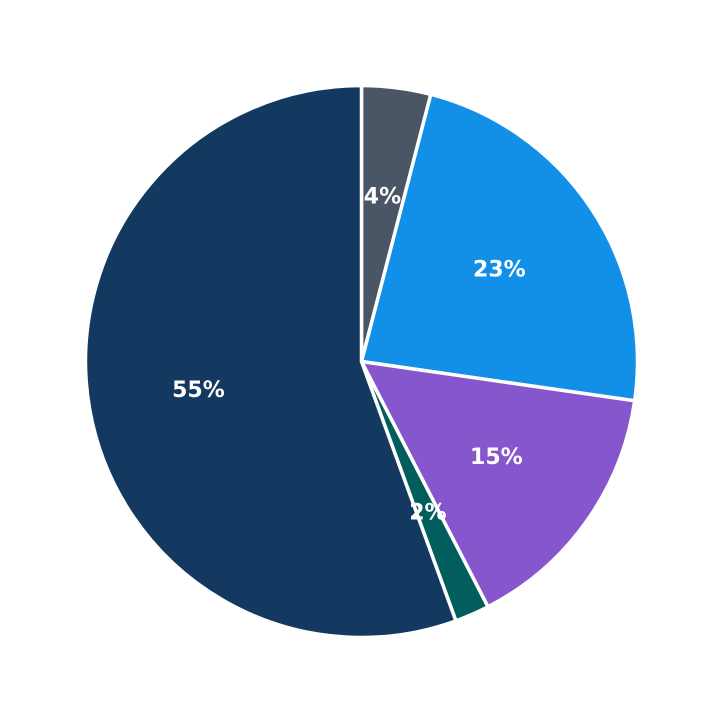 The width and height of the screenshot is (723, 723). What do you see at coordinates (496, 457) in the screenshot?
I see `pie-slice-label: 15%` at bounding box center [496, 457].